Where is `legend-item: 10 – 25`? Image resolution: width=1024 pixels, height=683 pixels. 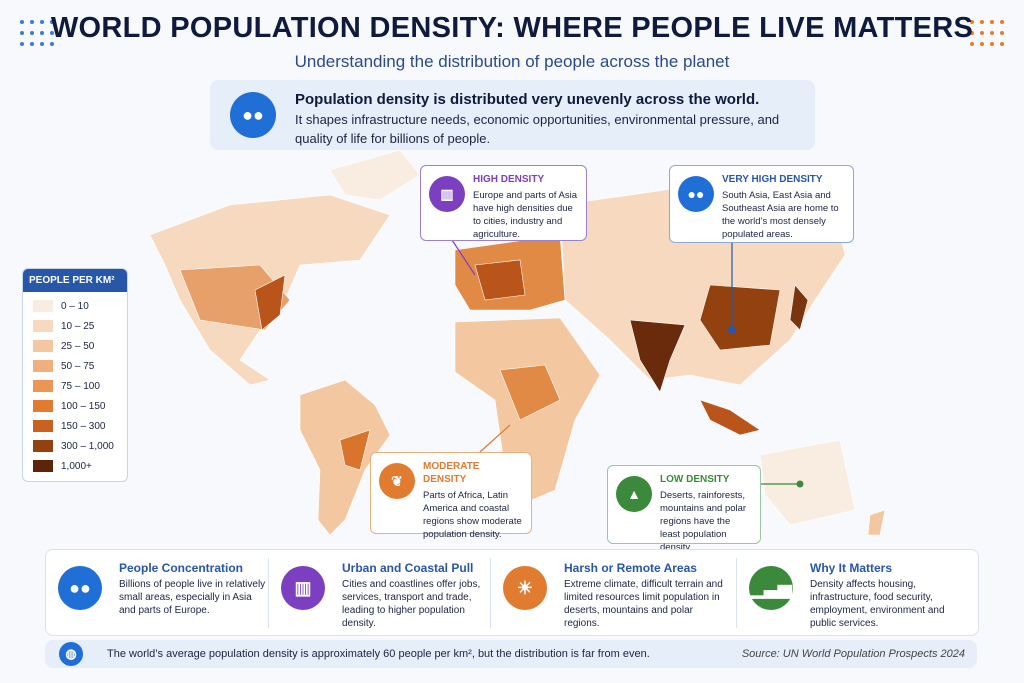 legend-item: 10 – 25 is located at coordinates (75, 326).